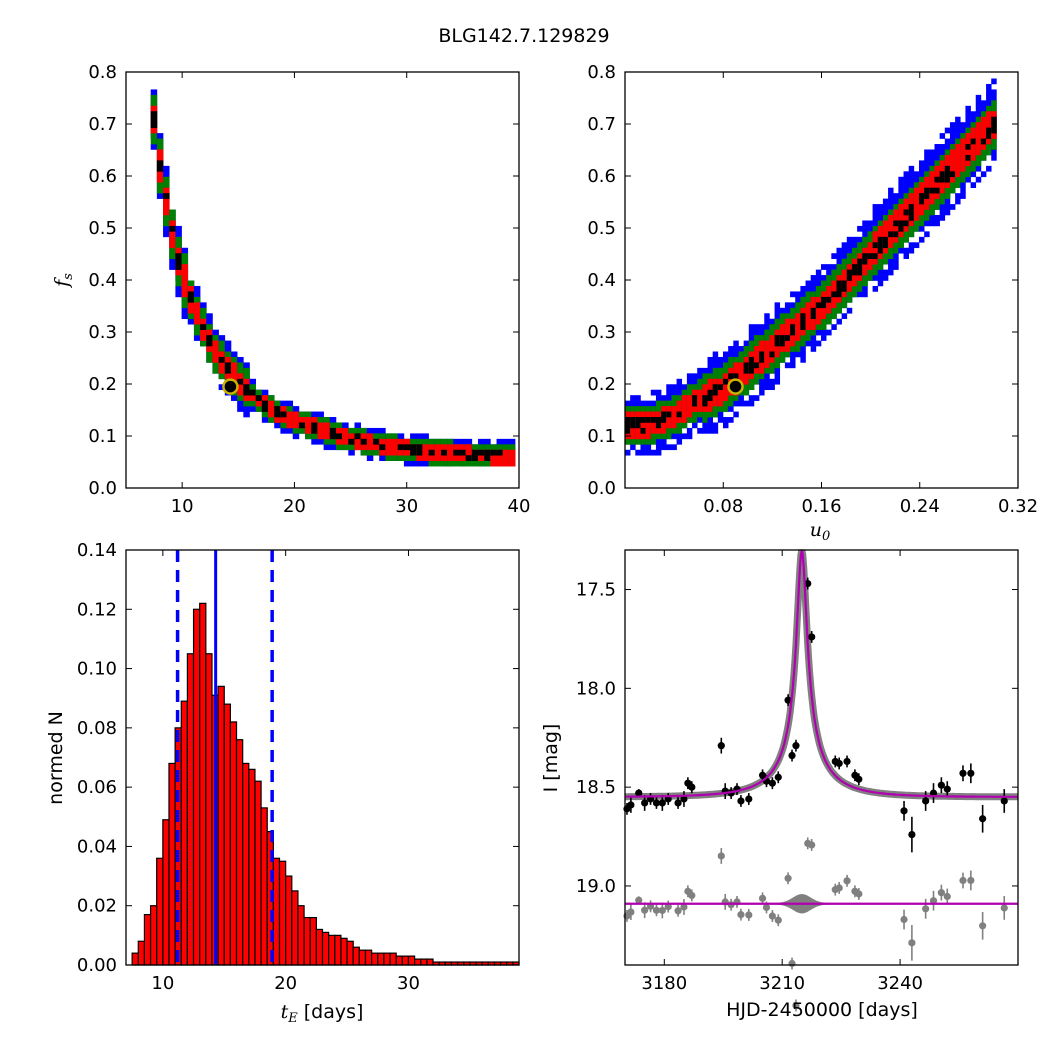 The width and height of the screenshot is (1050, 1050). Describe the element at coordinates (97, 787) in the screenshot. I see `y-tick-label: 0.06` at that location.